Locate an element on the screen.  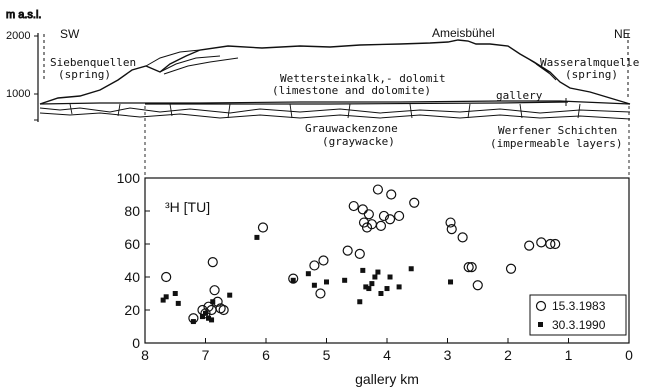
x-tick-label: 3 is located at coordinates (448, 355).